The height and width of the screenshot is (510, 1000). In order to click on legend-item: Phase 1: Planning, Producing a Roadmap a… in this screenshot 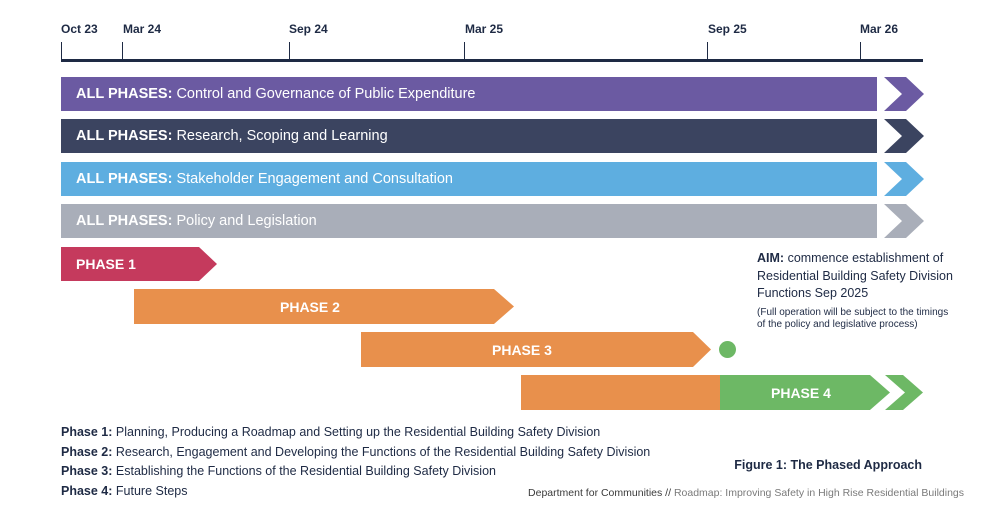, I will do `click(355, 433)`.